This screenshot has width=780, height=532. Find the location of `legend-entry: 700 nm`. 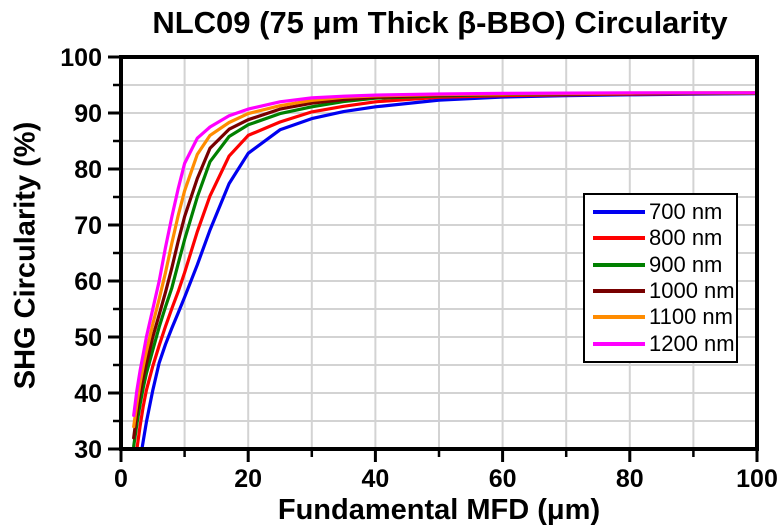

legend-entry: 700 nm is located at coordinates (664, 212).